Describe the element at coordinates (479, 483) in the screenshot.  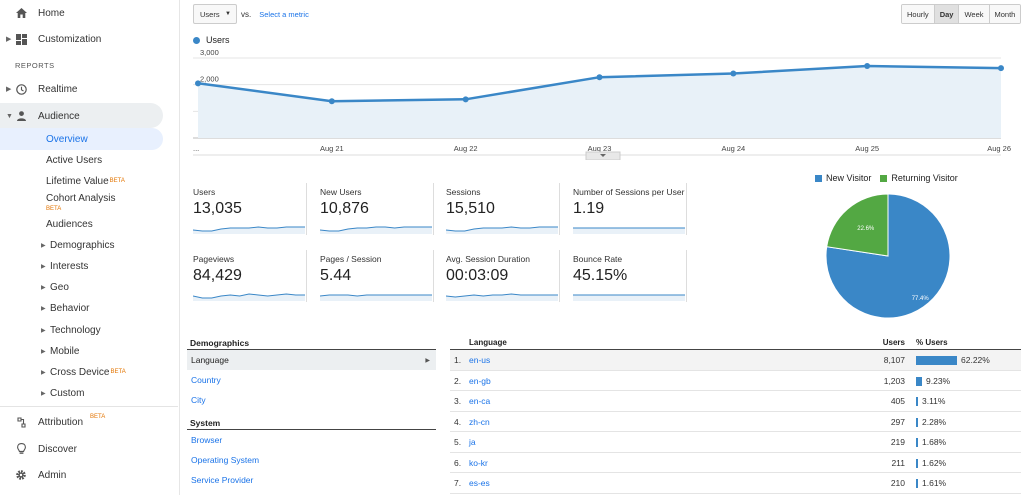
I see `row-language: es-es` at that location.